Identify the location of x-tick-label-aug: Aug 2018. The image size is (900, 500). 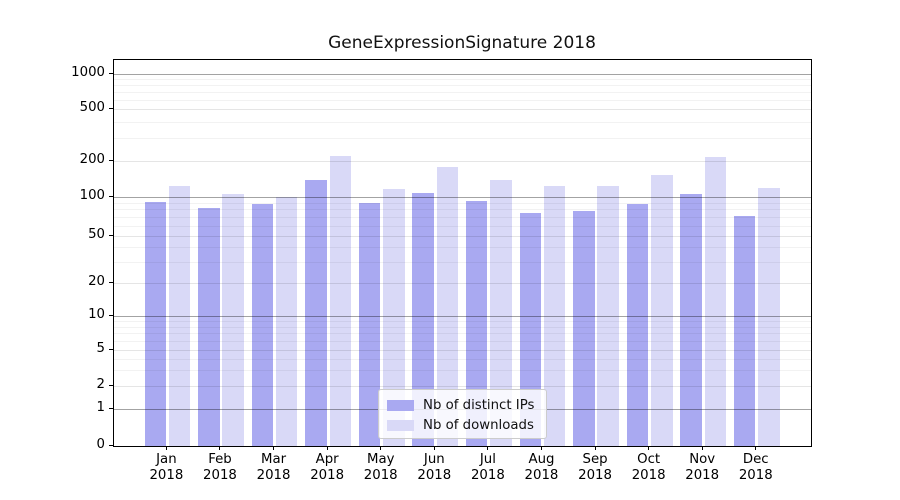
(541, 467).